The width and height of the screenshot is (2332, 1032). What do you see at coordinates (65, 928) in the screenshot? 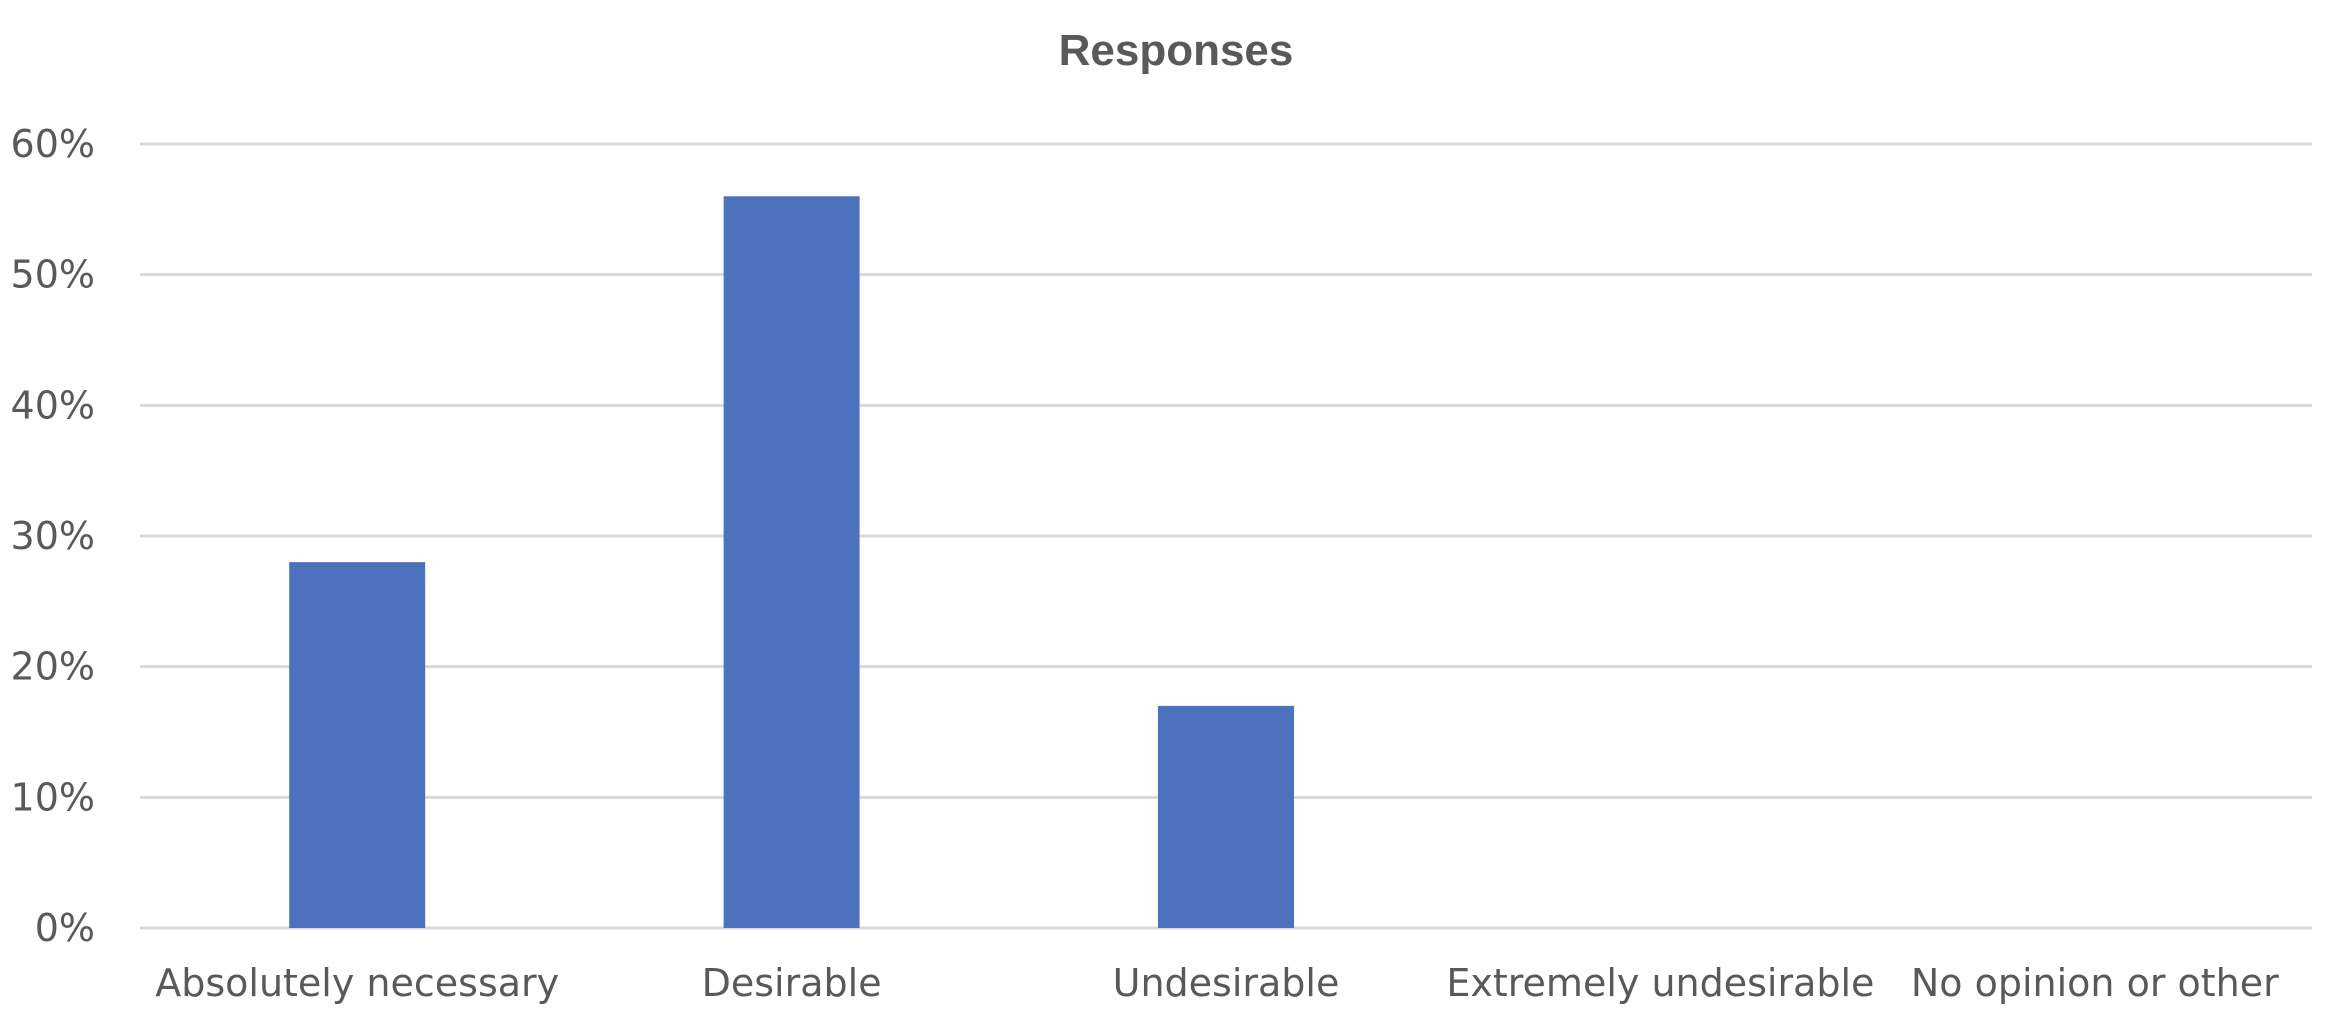
I see `y-tick-label: 0%` at bounding box center [65, 928].